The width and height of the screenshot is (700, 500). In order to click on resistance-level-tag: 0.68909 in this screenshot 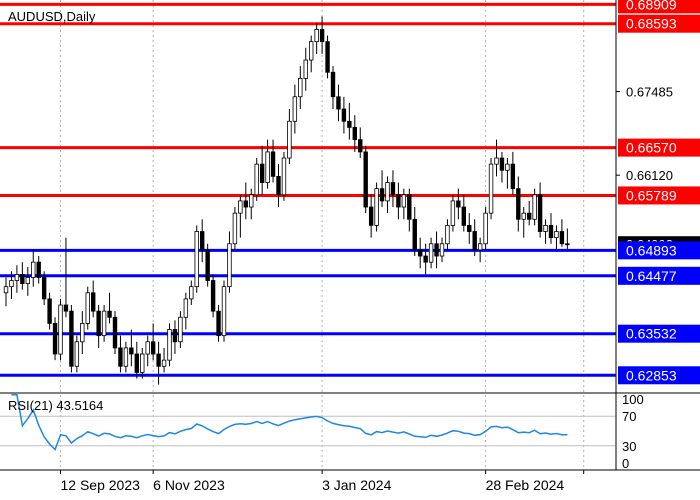, I will do `click(659, 7)`.